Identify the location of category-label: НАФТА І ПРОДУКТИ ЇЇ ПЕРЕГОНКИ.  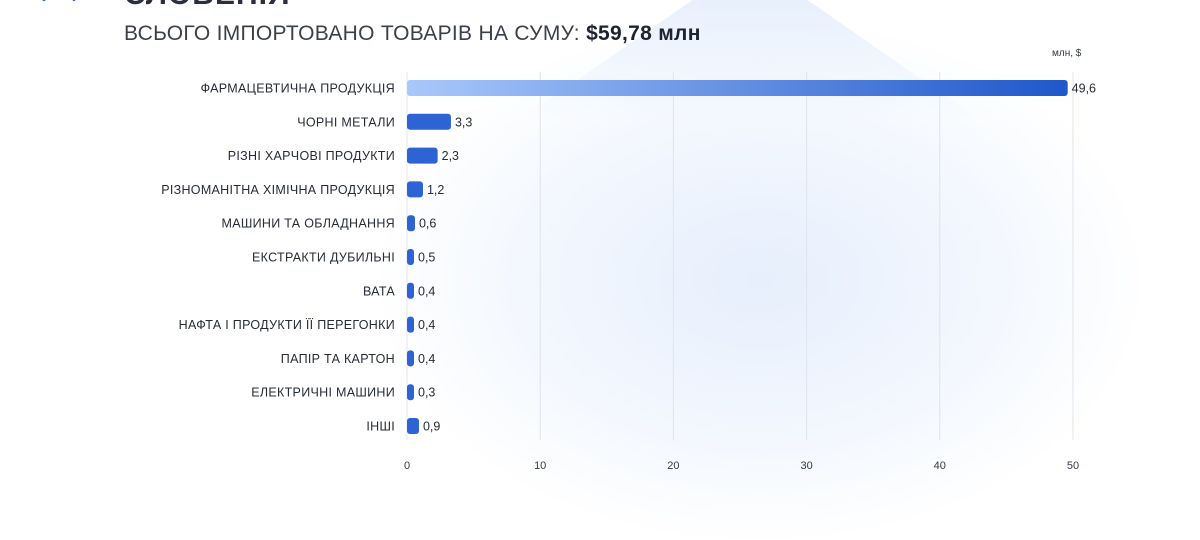
(287, 325).